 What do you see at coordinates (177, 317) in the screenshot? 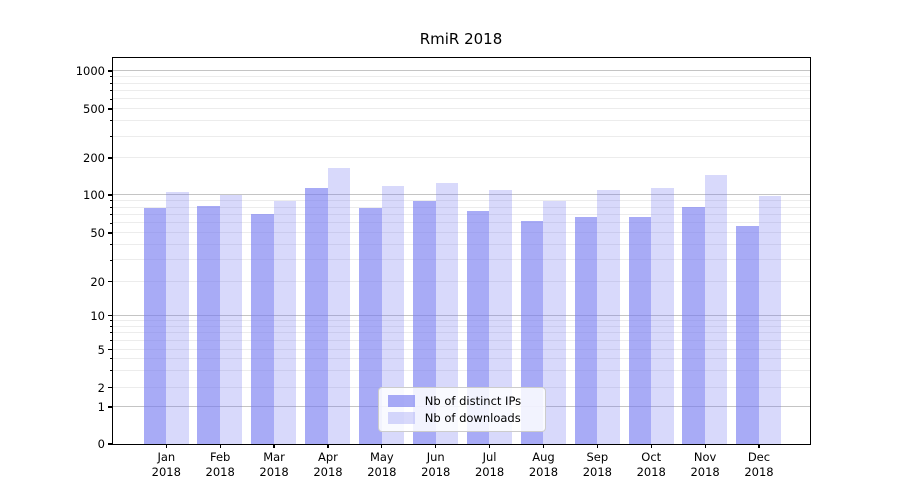
I see `bar-downloads-jan` at bounding box center [177, 317].